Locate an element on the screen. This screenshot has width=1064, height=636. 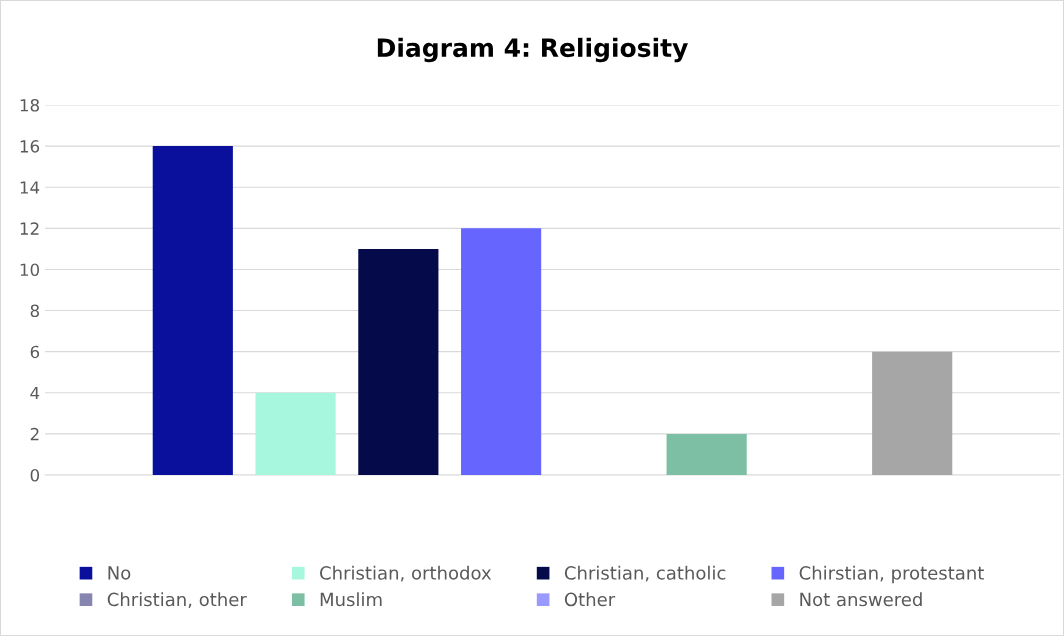
y-tick-label: 0 is located at coordinates (35, 475).